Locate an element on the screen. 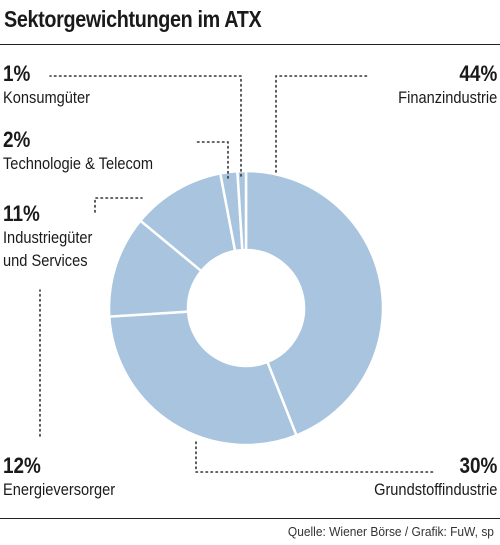 The height and width of the screenshot is (545, 500). label-finanzindustrie: 44% Finanzindustrie is located at coordinates (447, 85).